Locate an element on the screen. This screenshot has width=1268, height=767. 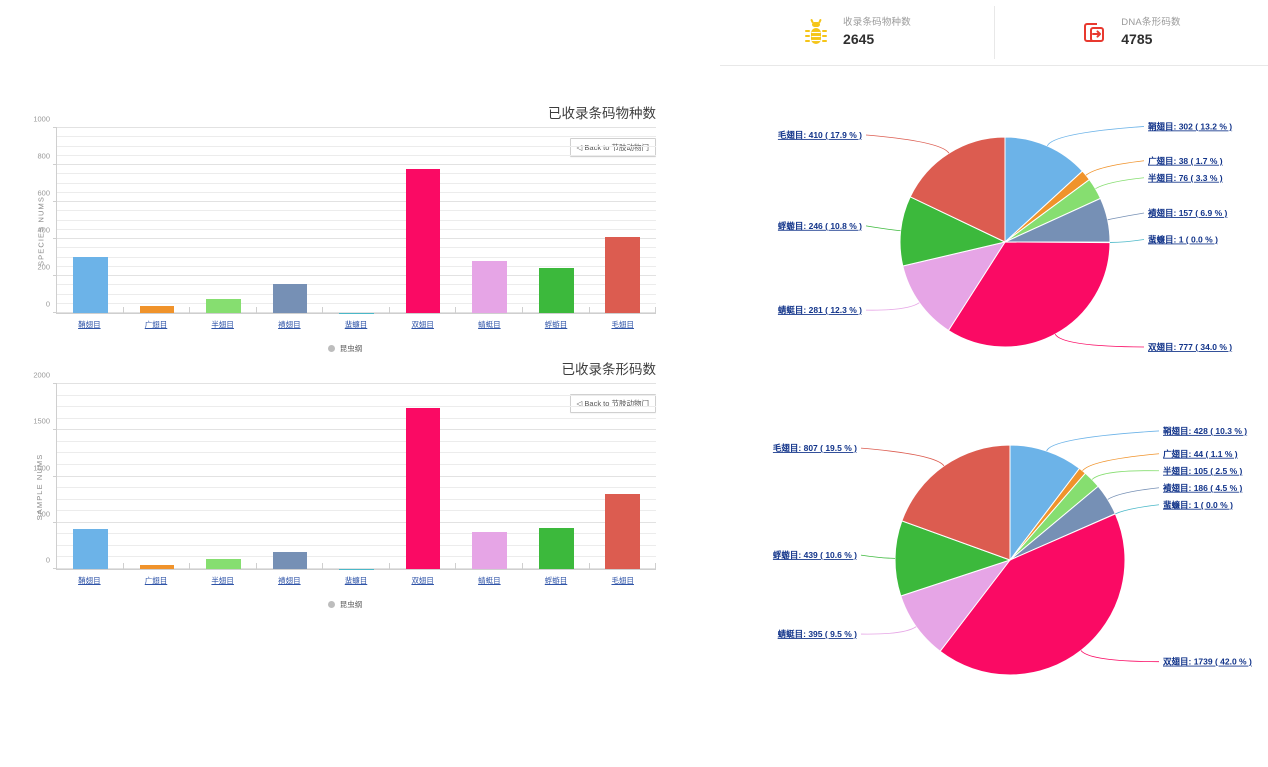
y-axis-tick: 400 is located at coordinates (43, 230).